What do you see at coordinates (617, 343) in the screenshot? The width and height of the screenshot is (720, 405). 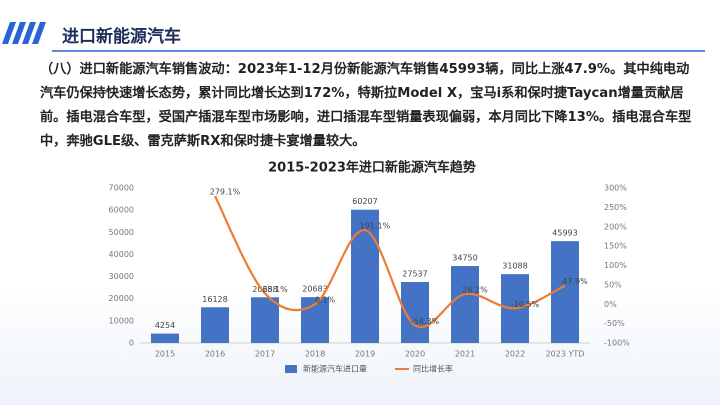 I see `y2-tick-label: -100%` at bounding box center [617, 343].